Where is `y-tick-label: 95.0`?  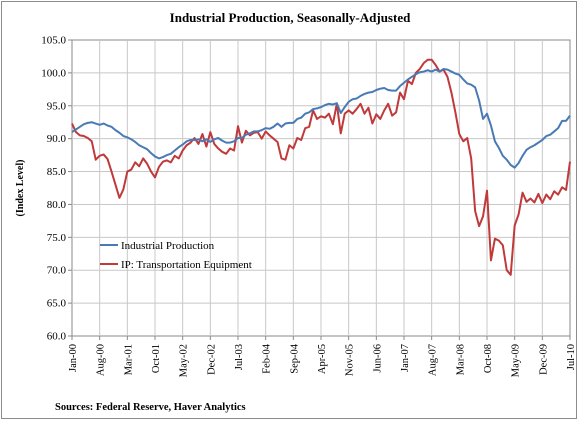
y-tick-label: 95.0 is located at coordinates (57, 106).